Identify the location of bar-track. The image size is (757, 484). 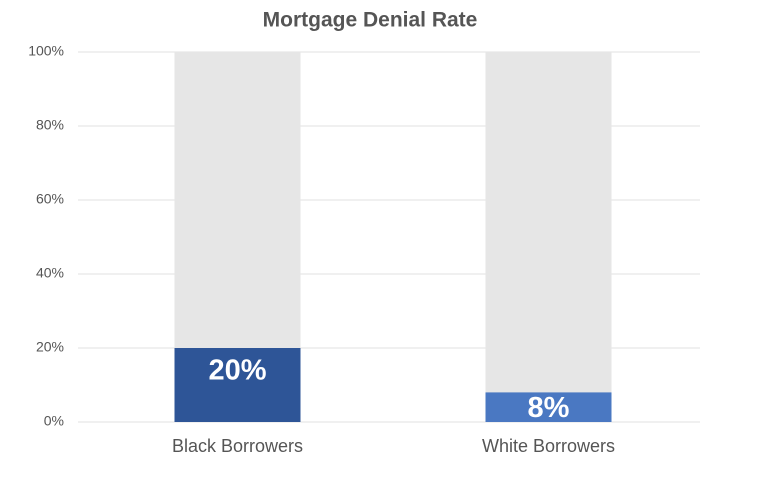
(548, 237).